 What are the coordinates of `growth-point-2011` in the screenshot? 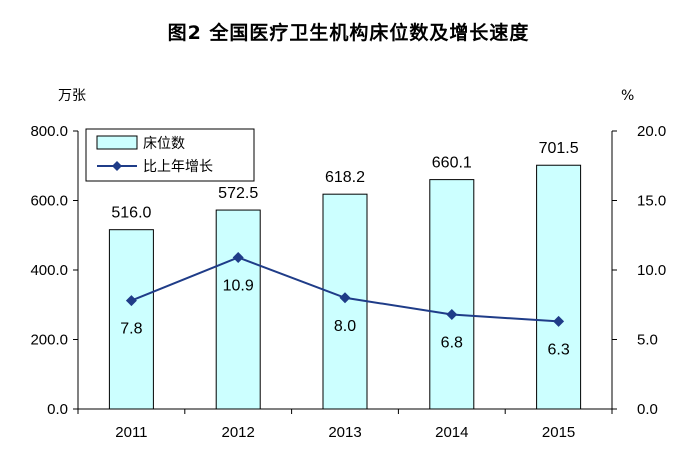 It's located at (131, 301).